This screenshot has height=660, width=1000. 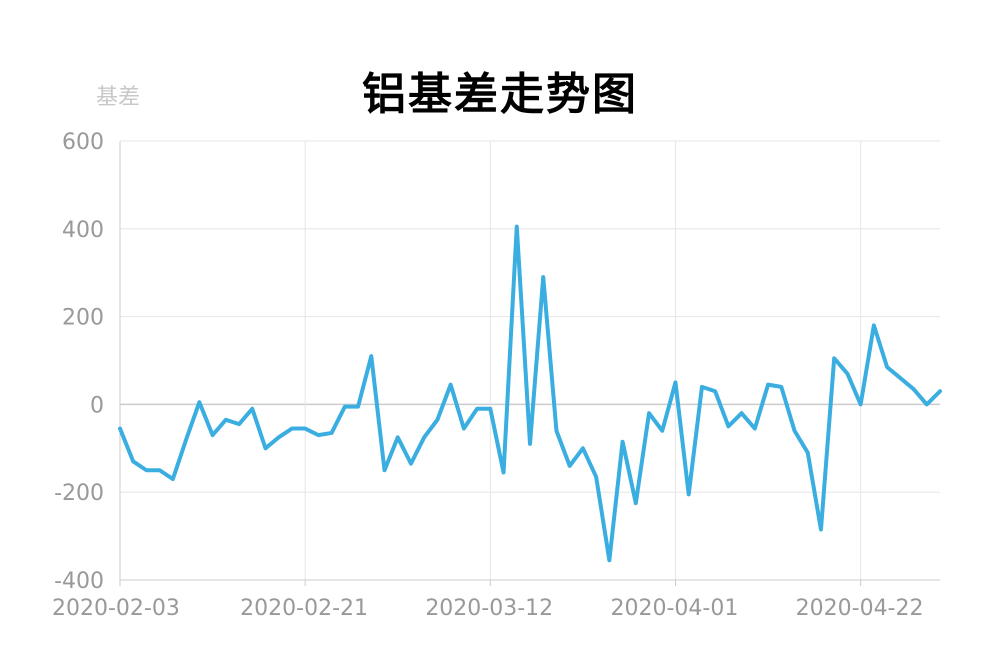 I want to click on y-tick-label: -400, so click(x=79, y=581).